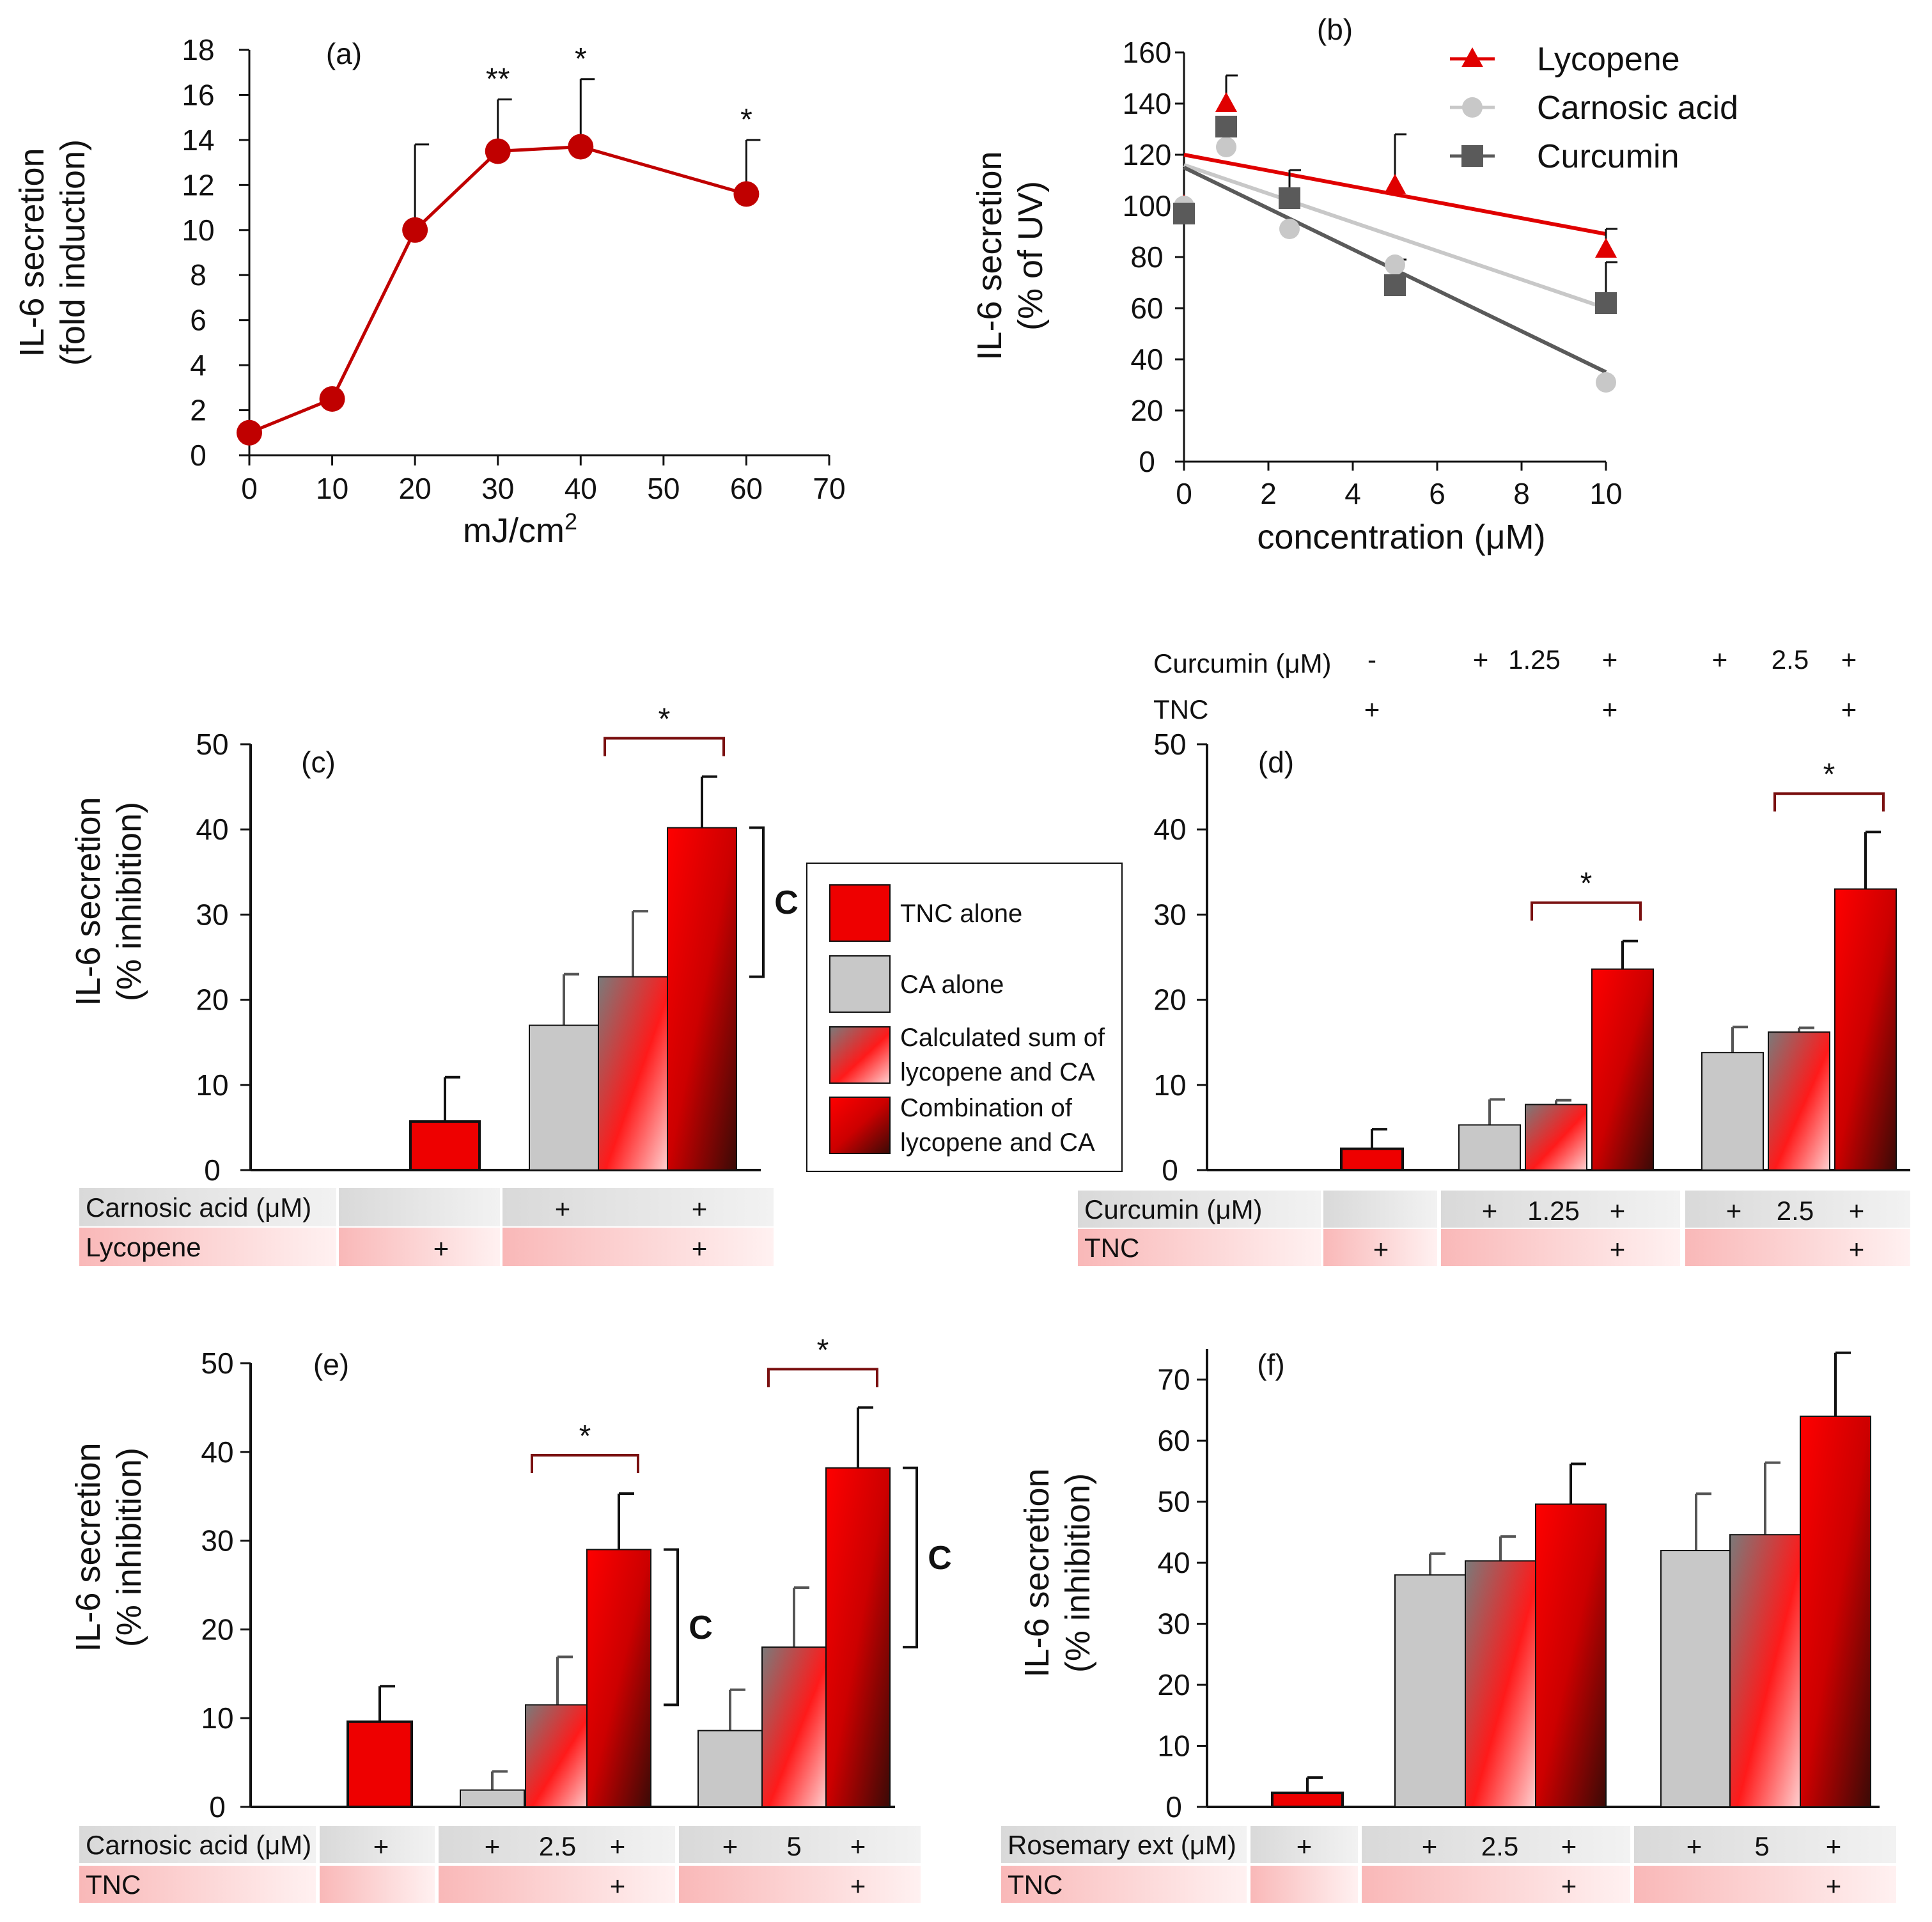  What do you see at coordinates (1169, 1000) in the screenshot?
I see `y-tick-label-d: 20` at bounding box center [1169, 1000].